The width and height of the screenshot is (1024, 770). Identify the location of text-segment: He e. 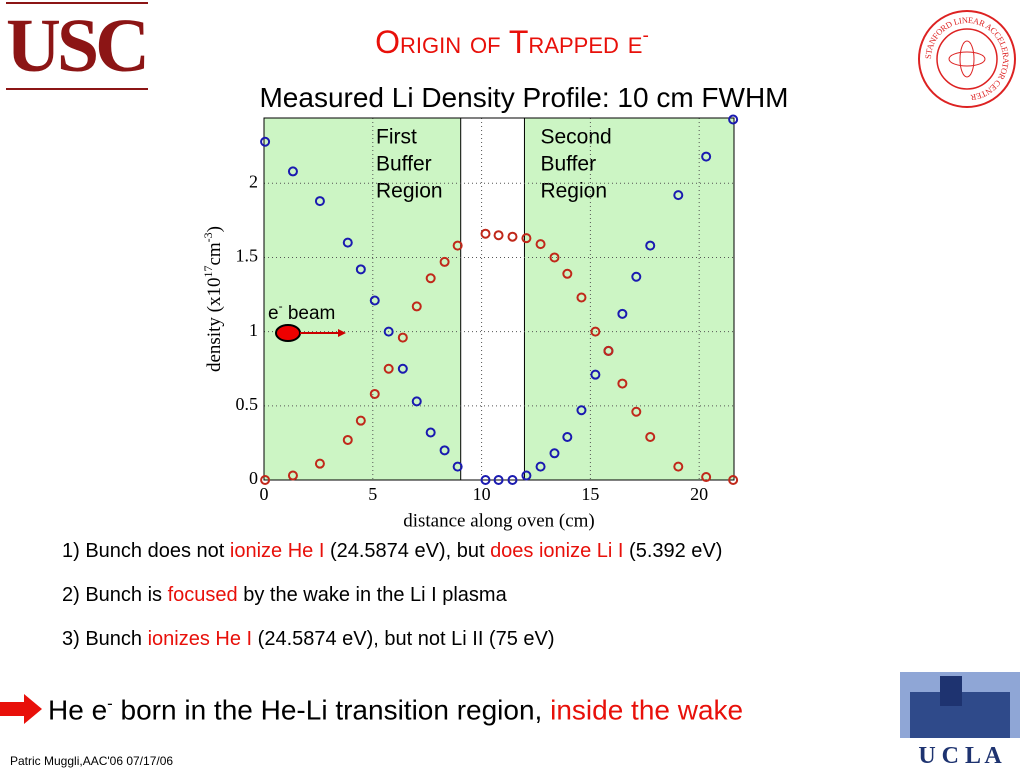
(78, 710).